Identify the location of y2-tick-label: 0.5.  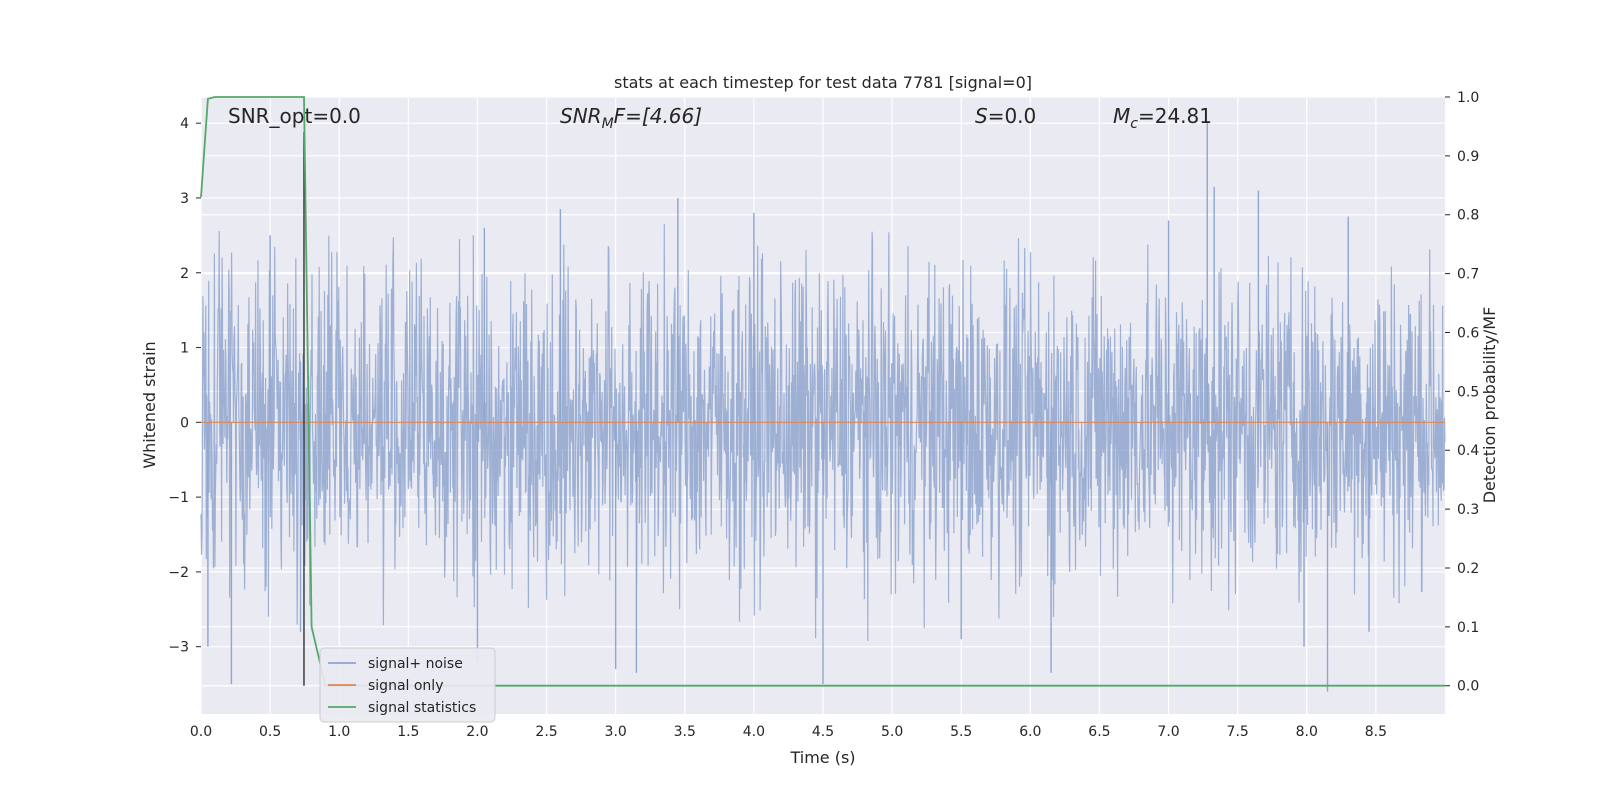
(1468, 392).